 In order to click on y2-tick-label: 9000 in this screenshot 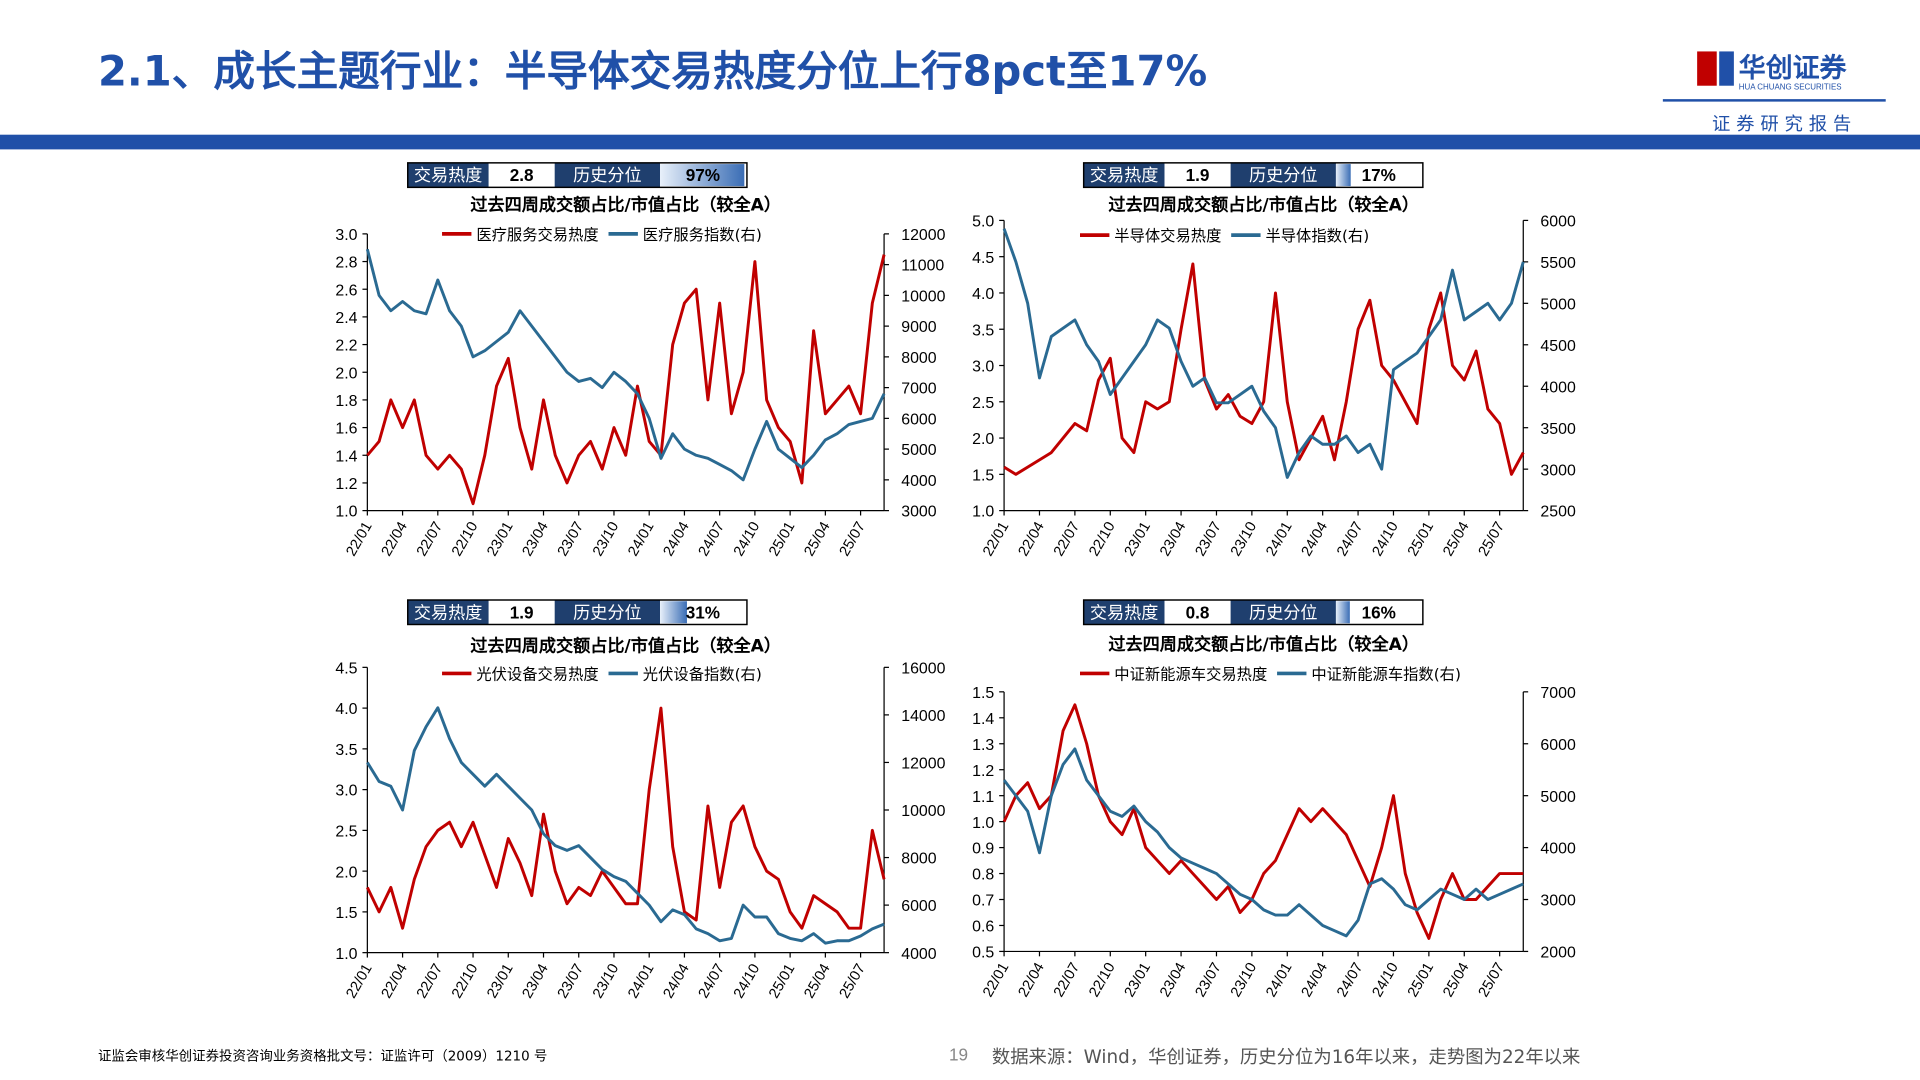, I will do `click(919, 327)`.